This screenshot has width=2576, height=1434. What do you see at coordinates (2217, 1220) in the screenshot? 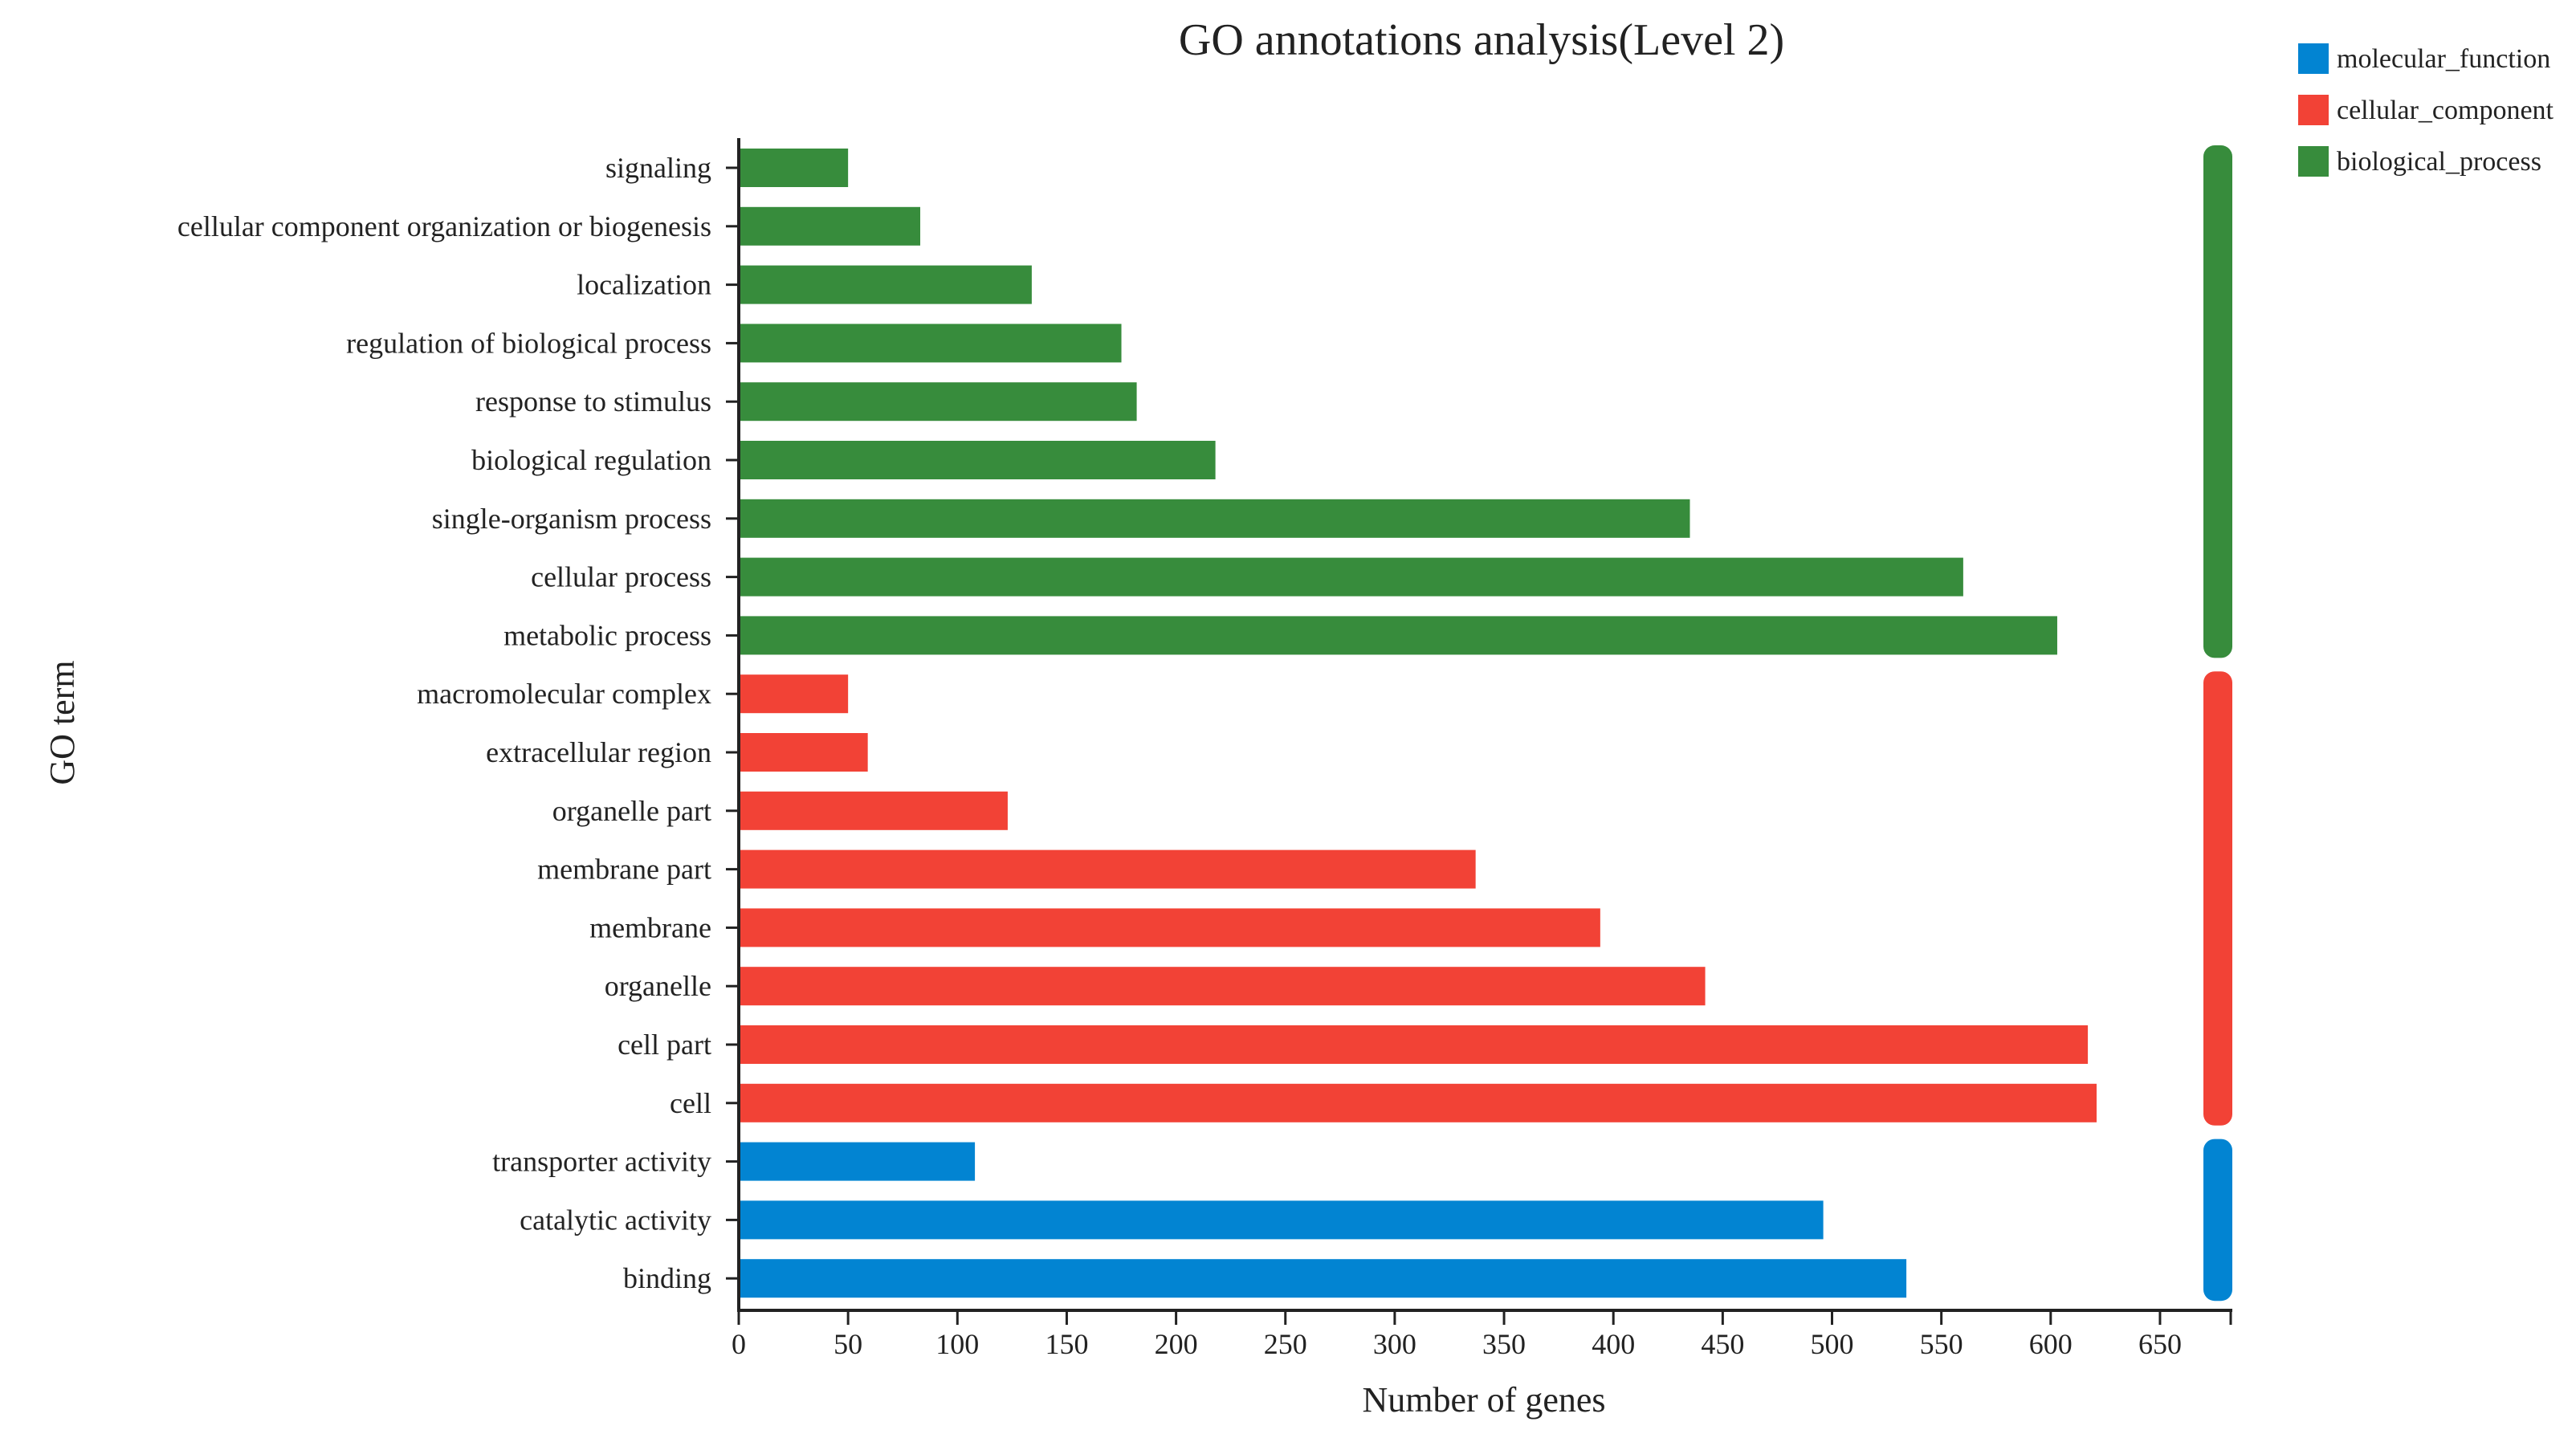
I see `group-indicator-molecular-function` at bounding box center [2217, 1220].